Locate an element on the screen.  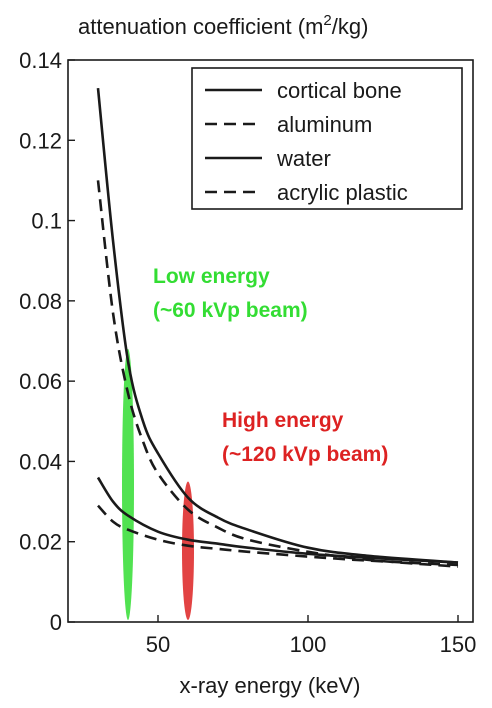
high-energy-annotation-line: High energy is located at coordinates (283, 420).